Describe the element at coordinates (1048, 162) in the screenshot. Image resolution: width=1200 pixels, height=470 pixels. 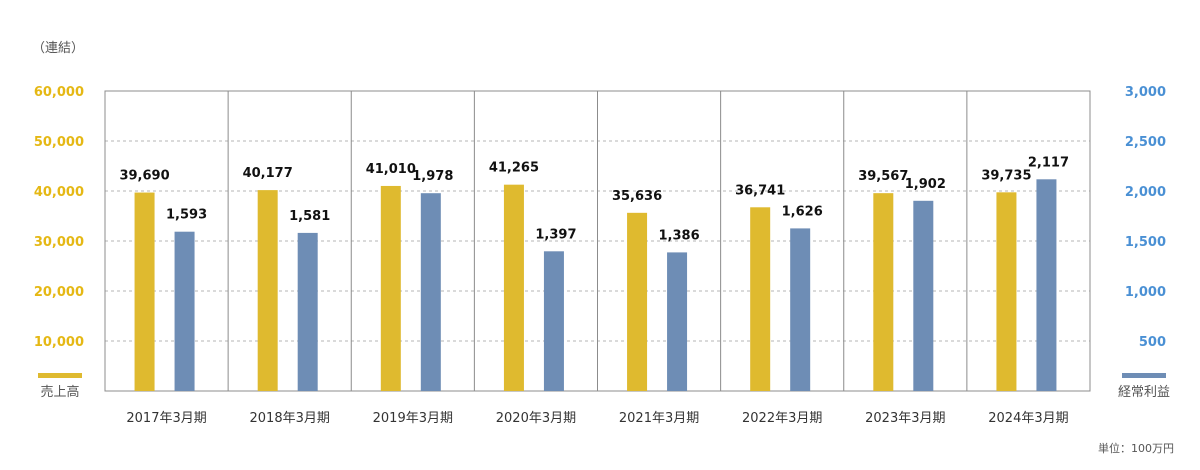
I see `data-label-ordinary-profit-7: 2,117` at that location.